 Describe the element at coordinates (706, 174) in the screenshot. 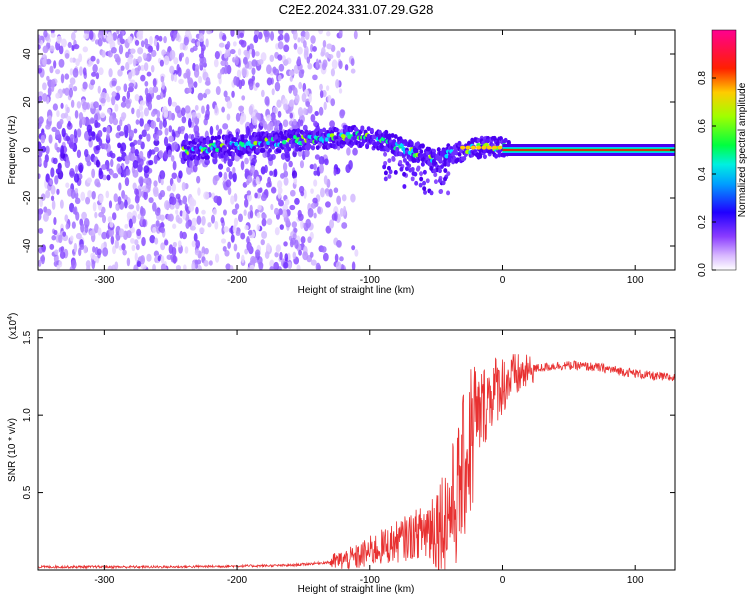

I see `colorbar-ticks: 0.0 0.2 0.4 0.6 0.8` at that location.